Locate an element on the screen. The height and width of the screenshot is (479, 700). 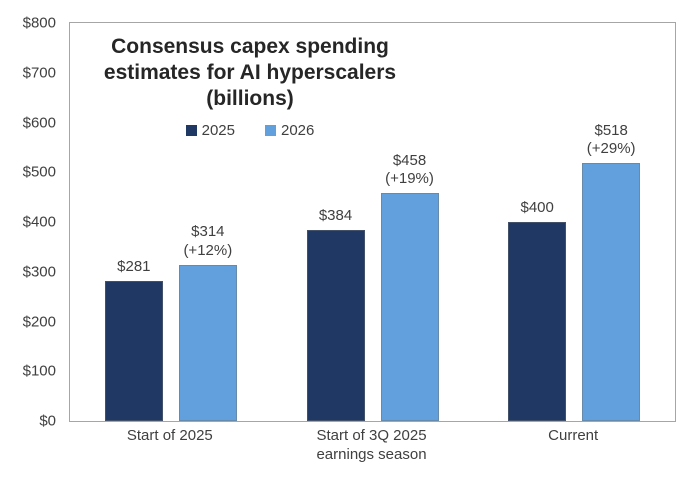
x-axis-label-line-2: earnings season is located at coordinates (371, 454).